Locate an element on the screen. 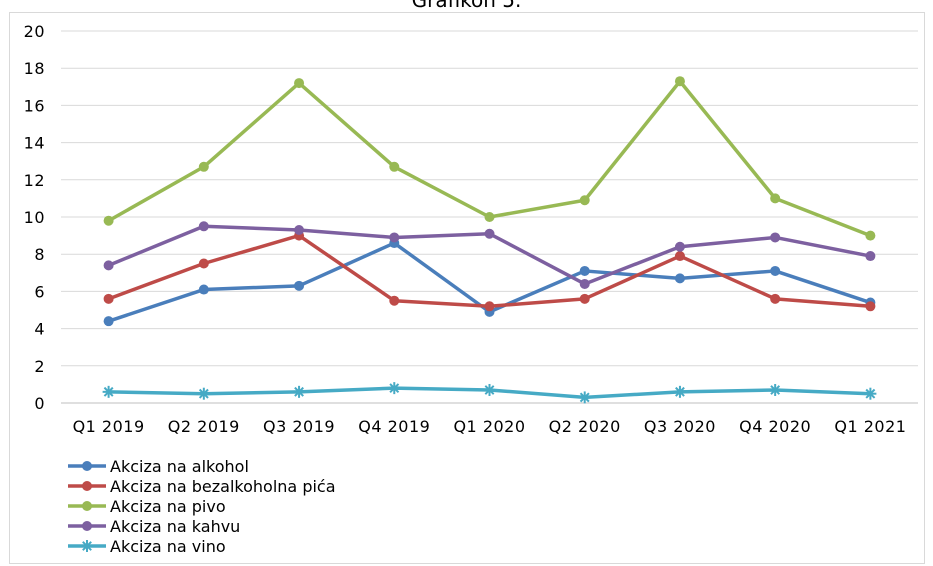 This screenshot has height=566, width=933. chart-caption: Grafikon 5. is located at coordinates (466, 6).